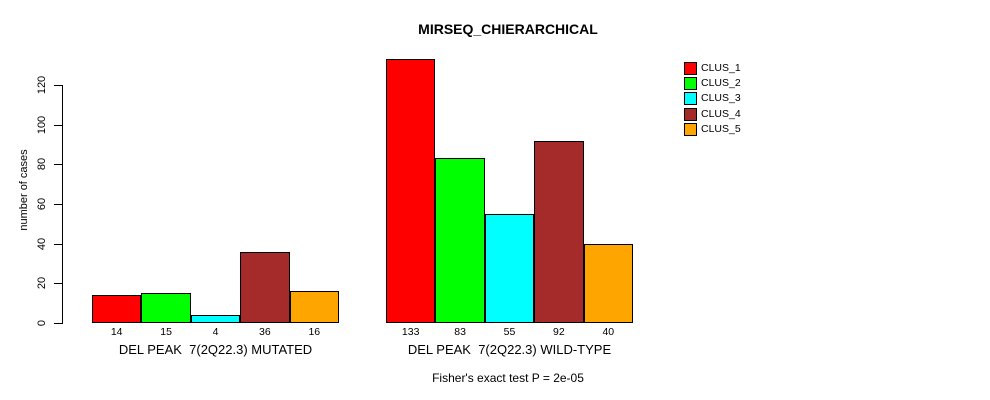 Image resolution: width=990 pixels, height=400 pixels. I want to click on bar-clus_2-group1, so click(166, 308).